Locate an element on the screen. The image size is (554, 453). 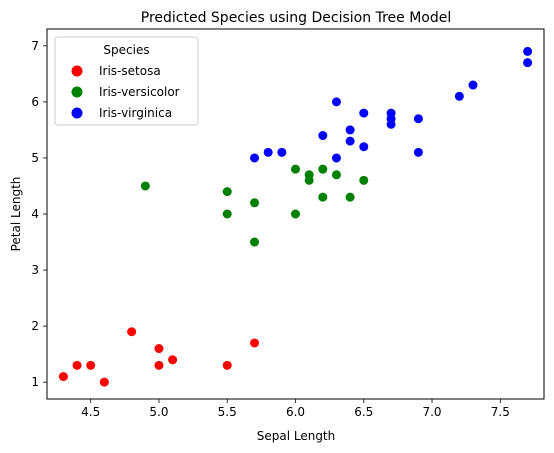
legend-box is located at coordinates (126, 81).